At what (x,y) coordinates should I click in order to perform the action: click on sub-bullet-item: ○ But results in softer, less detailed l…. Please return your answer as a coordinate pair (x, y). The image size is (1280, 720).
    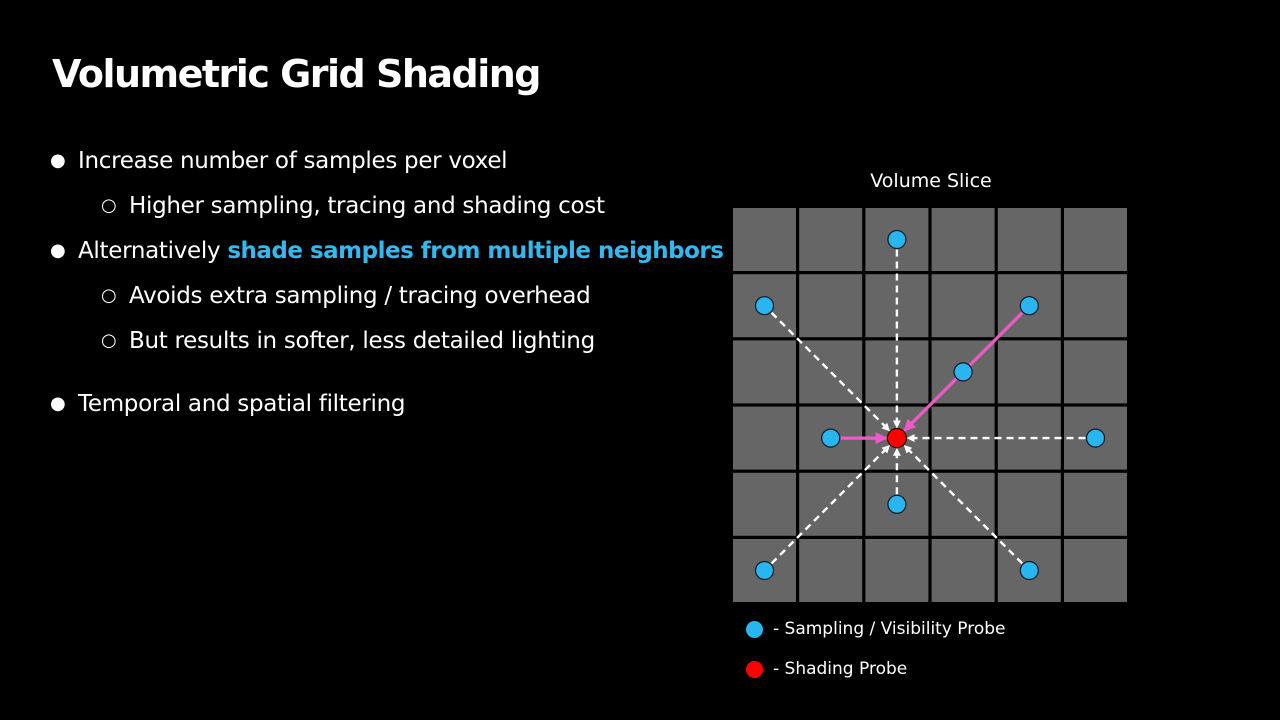
    Looking at the image, I should click on (390, 344).